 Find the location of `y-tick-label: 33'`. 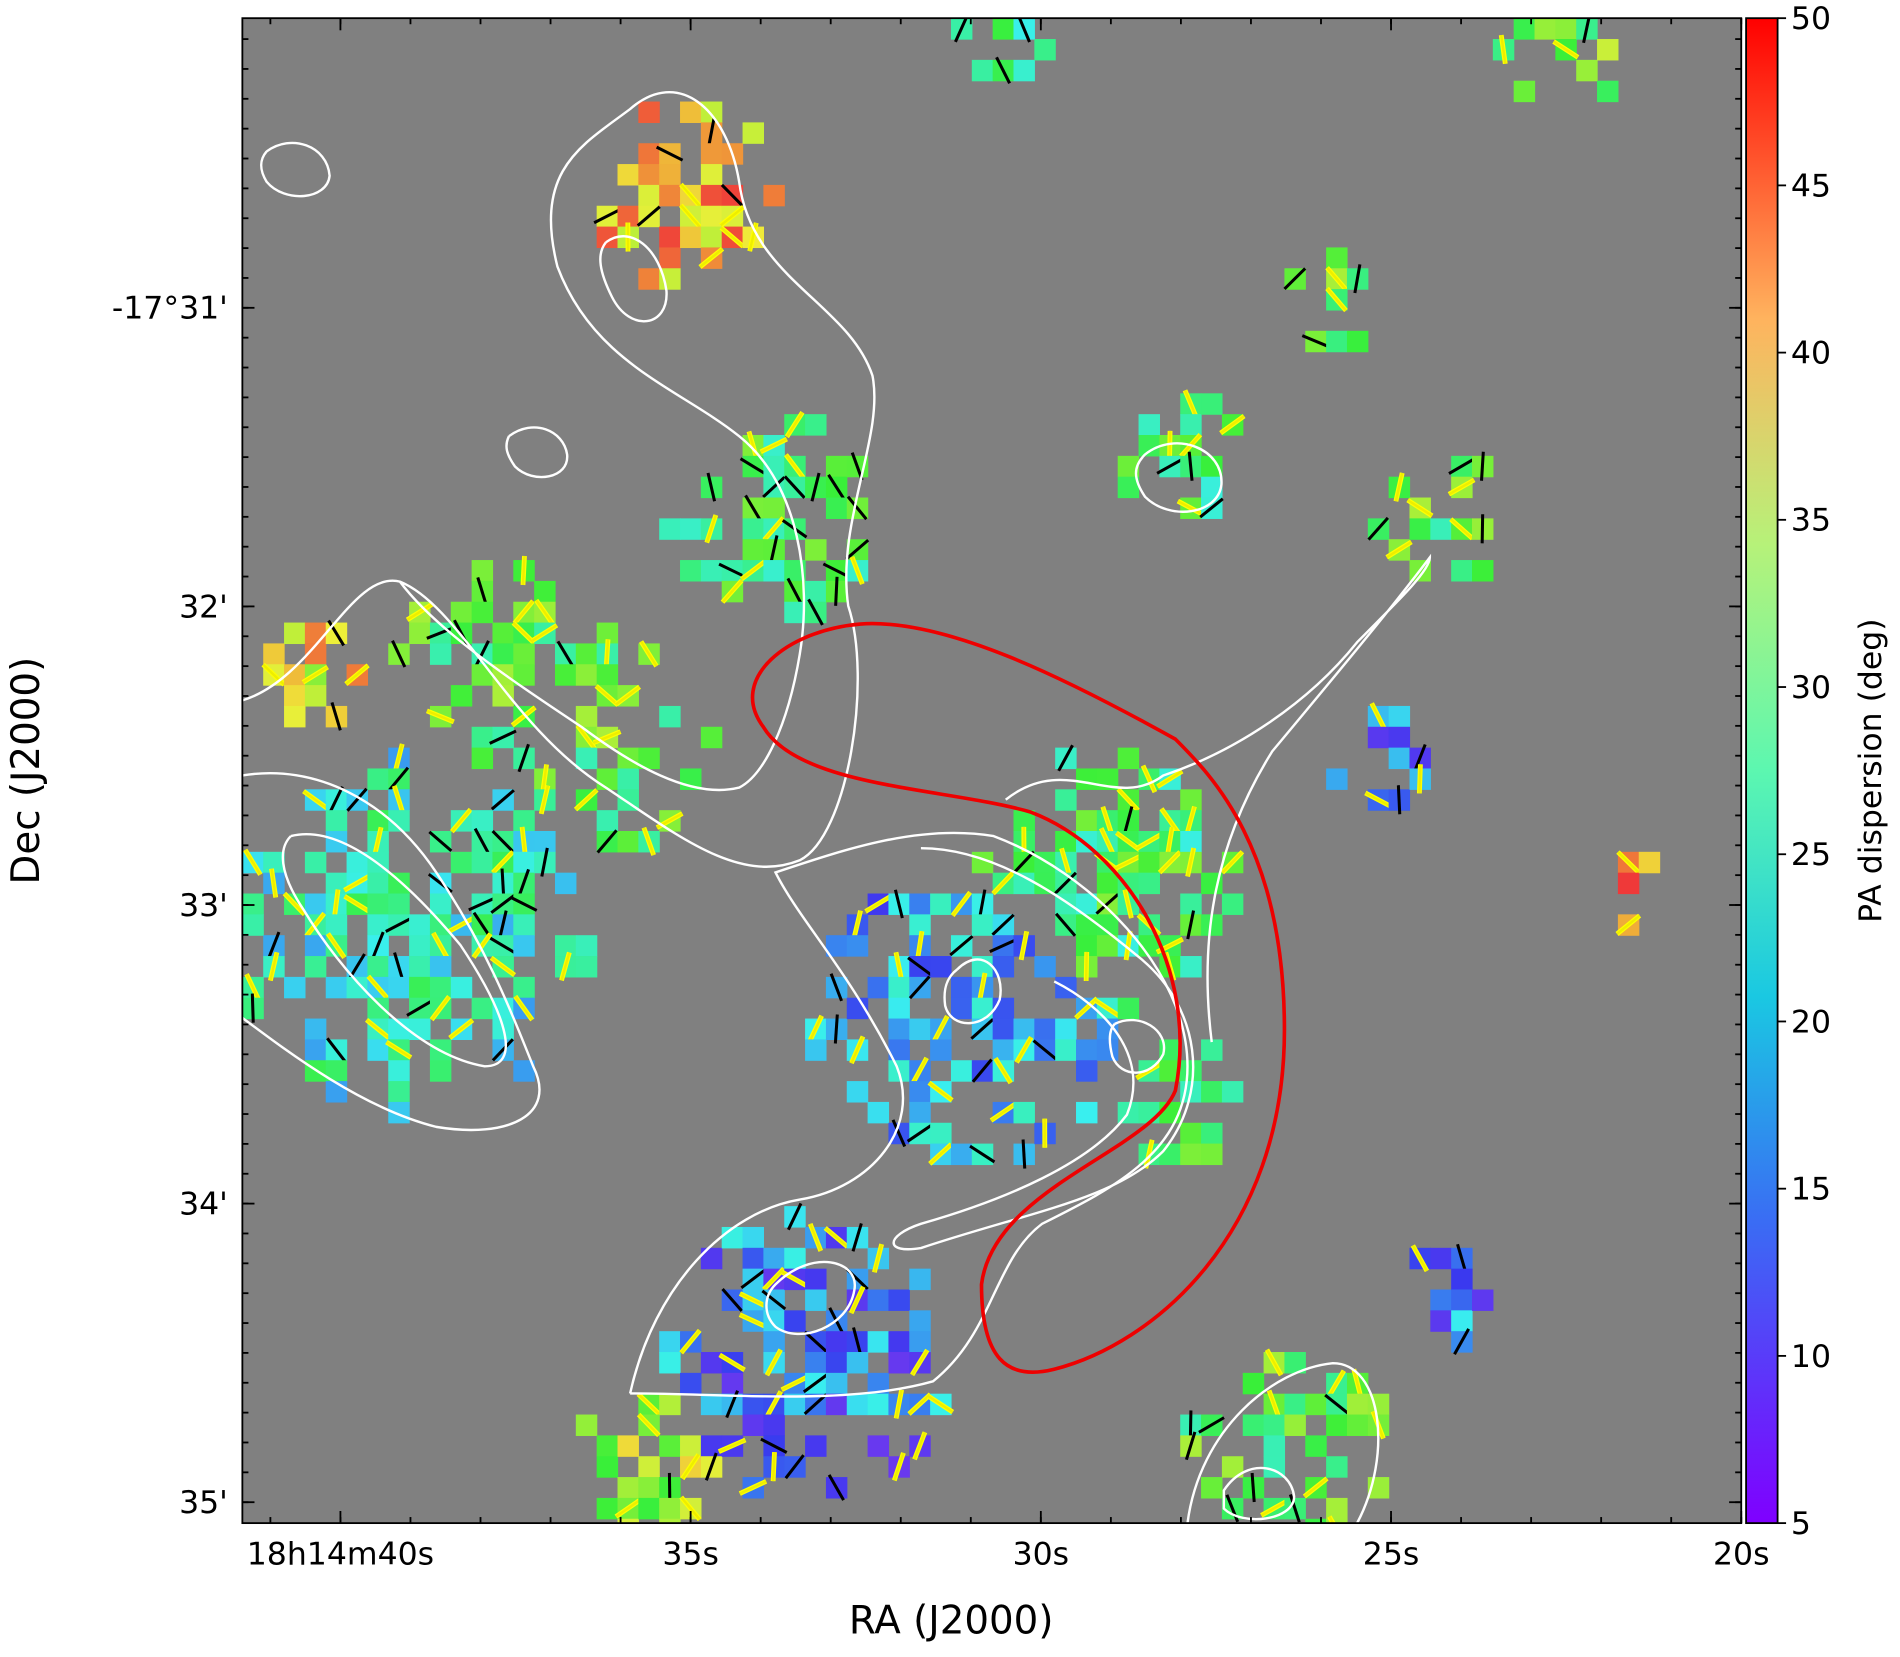

y-tick-label: 33' is located at coordinates (203, 906).